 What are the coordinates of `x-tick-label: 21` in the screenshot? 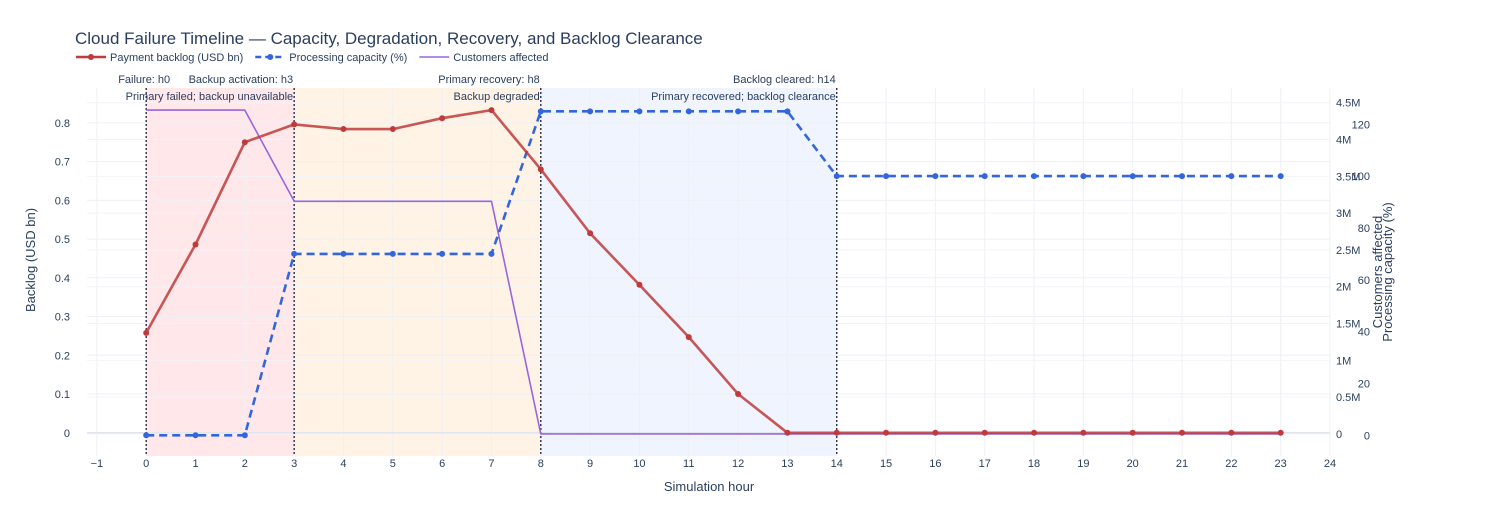 It's located at (1182, 464).